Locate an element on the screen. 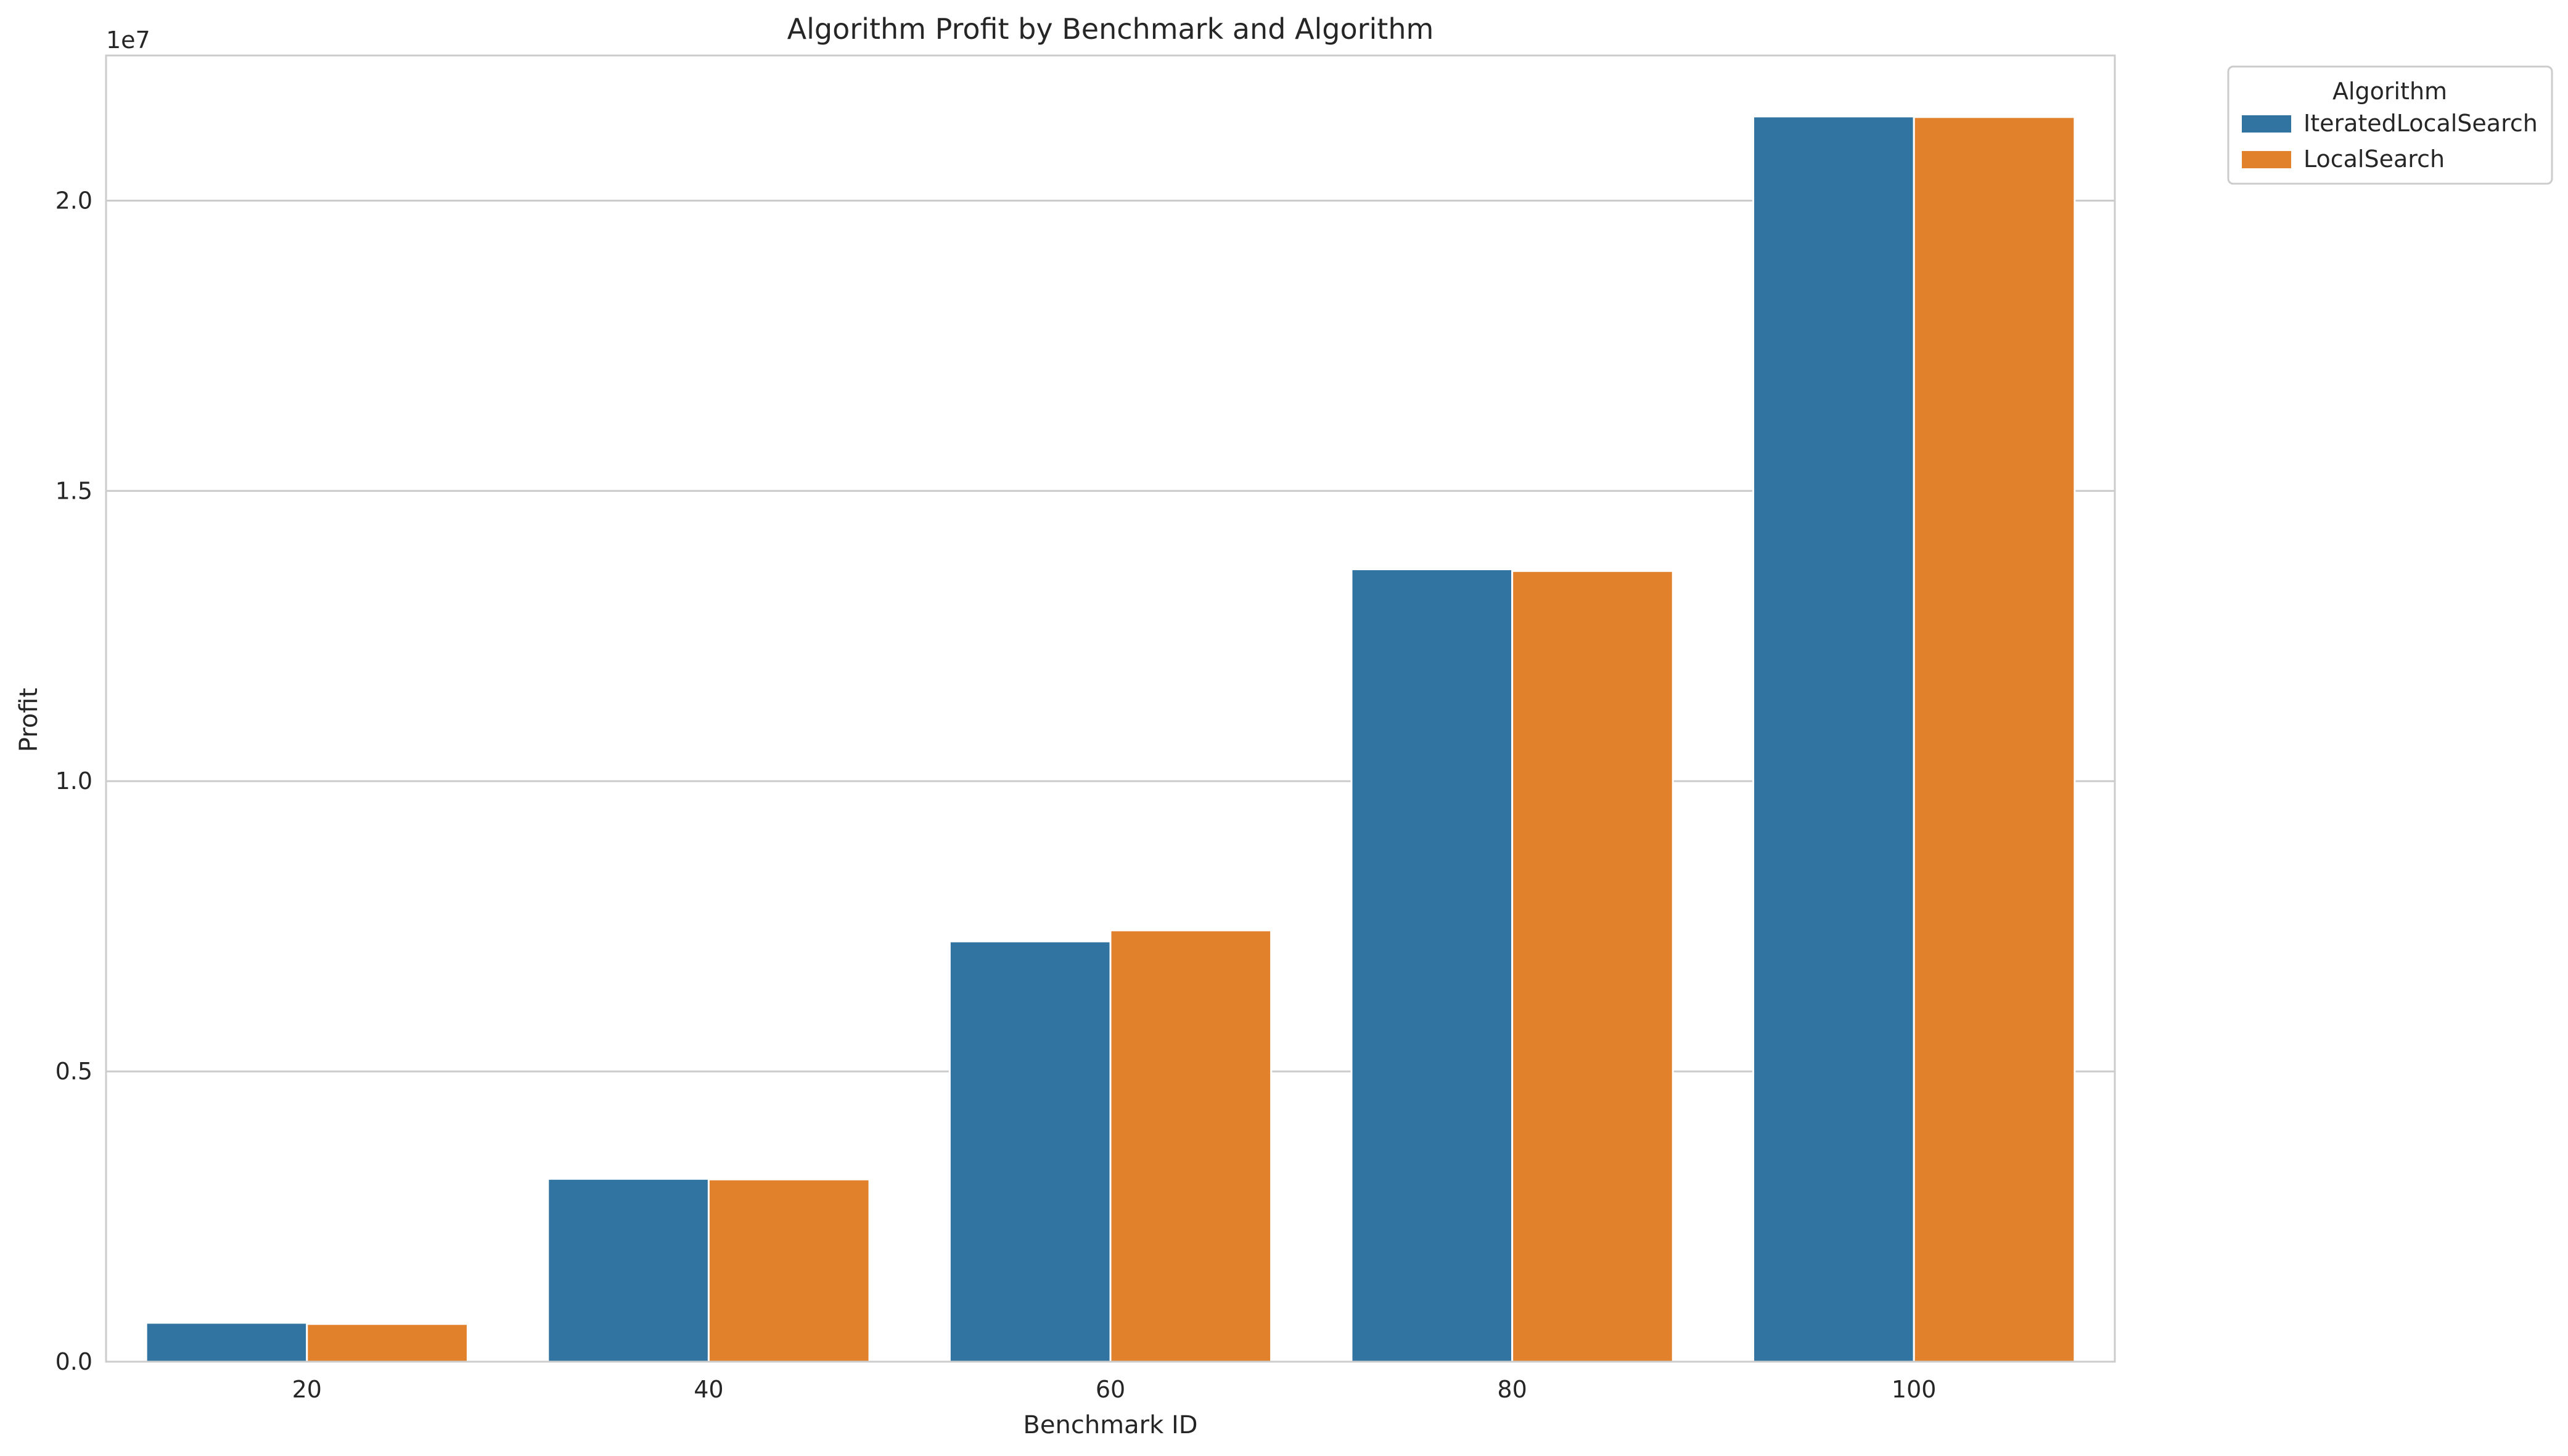 This screenshot has height=1456, width=2568. y-axis-ticks: 0.0 0.5 1.0 1.5 2.0 is located at coordinates (74, 781).